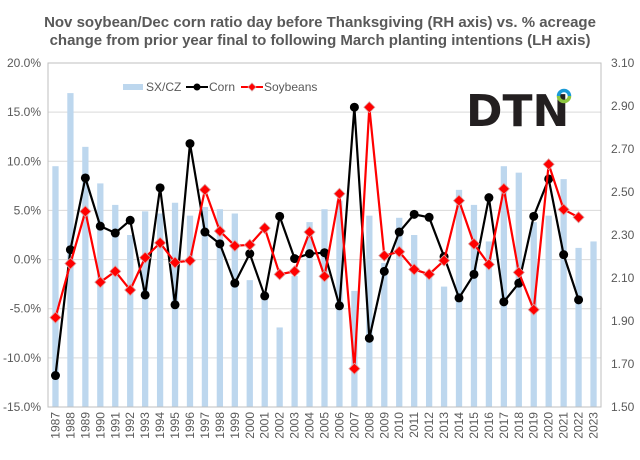 This screenshot has width=640, height=460. Describe the element at coordinates (22, 358) in the screenshot. I see `left-axis-tick-label: -10.0%` at that location.